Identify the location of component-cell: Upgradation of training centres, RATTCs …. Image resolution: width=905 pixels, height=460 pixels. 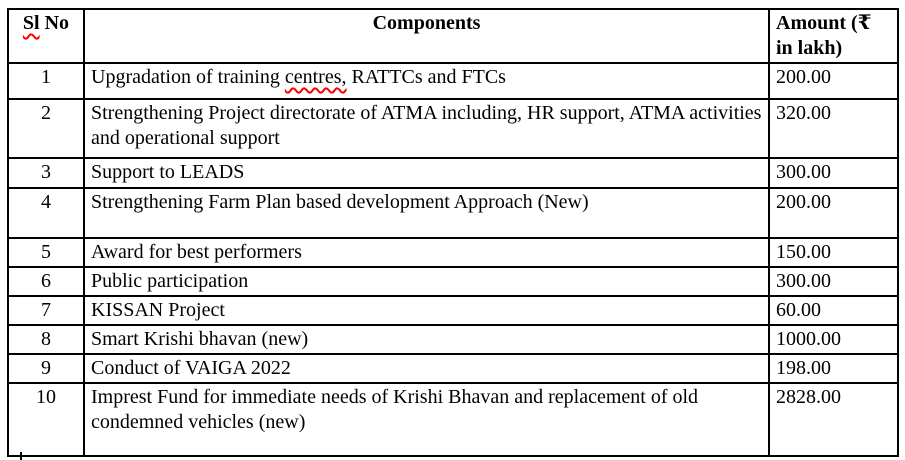
(426, 81).